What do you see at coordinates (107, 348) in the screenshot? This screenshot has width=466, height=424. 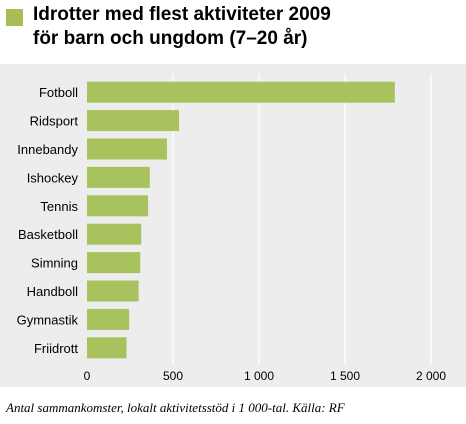 I see `bar-friidrott` at bounding box center [107, 348].